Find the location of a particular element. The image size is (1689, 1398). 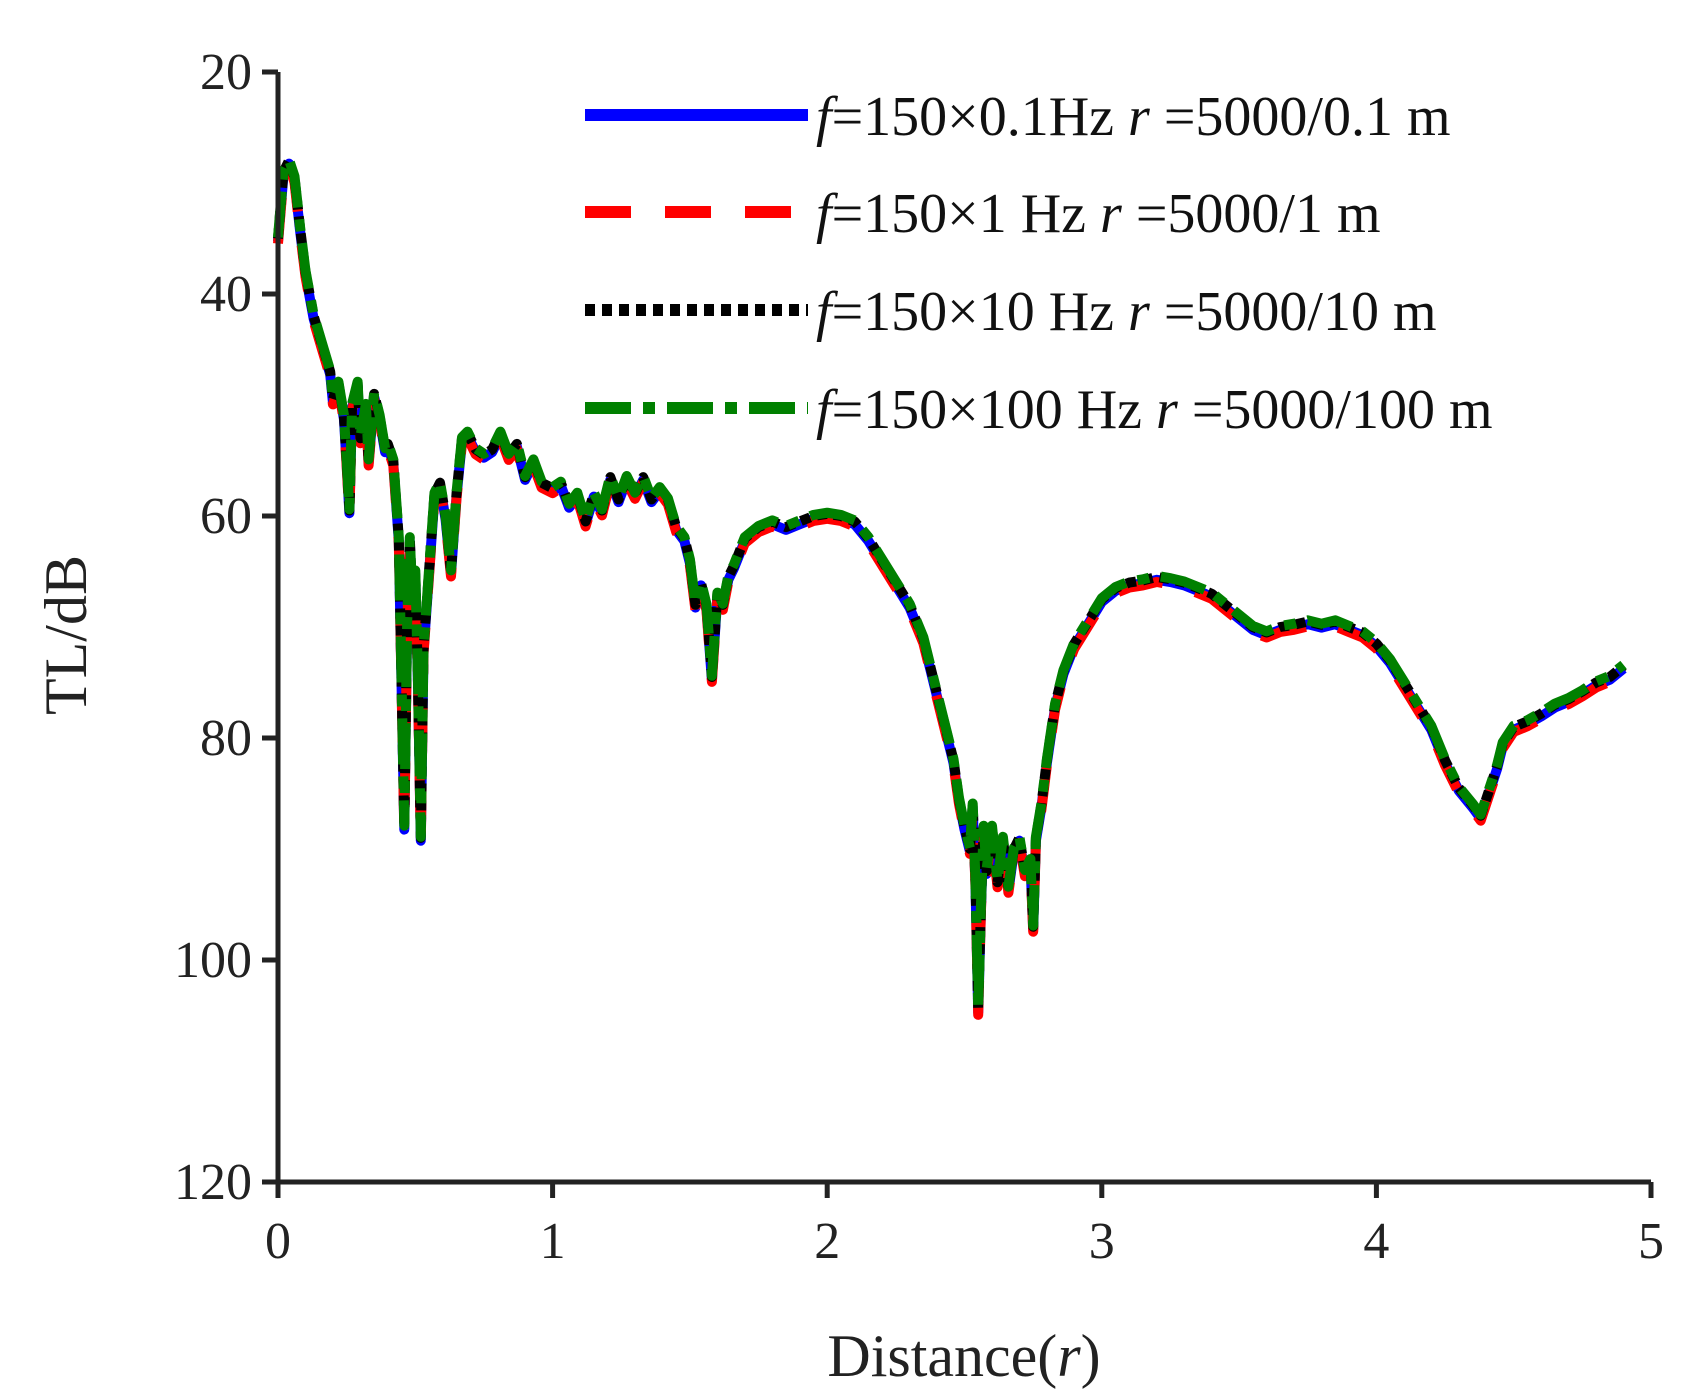

legend-entry: f=150×100 Hz r =5000/100 m is located at coordinates (1039, 410).